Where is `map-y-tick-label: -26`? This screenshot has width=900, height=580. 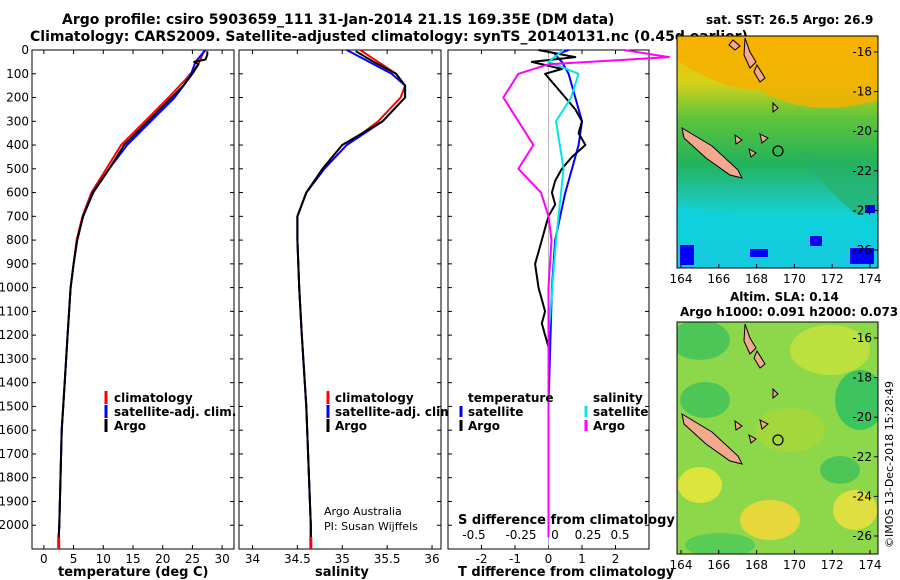
map-y-tick-label: -26 is located at coordinates (862, 250).